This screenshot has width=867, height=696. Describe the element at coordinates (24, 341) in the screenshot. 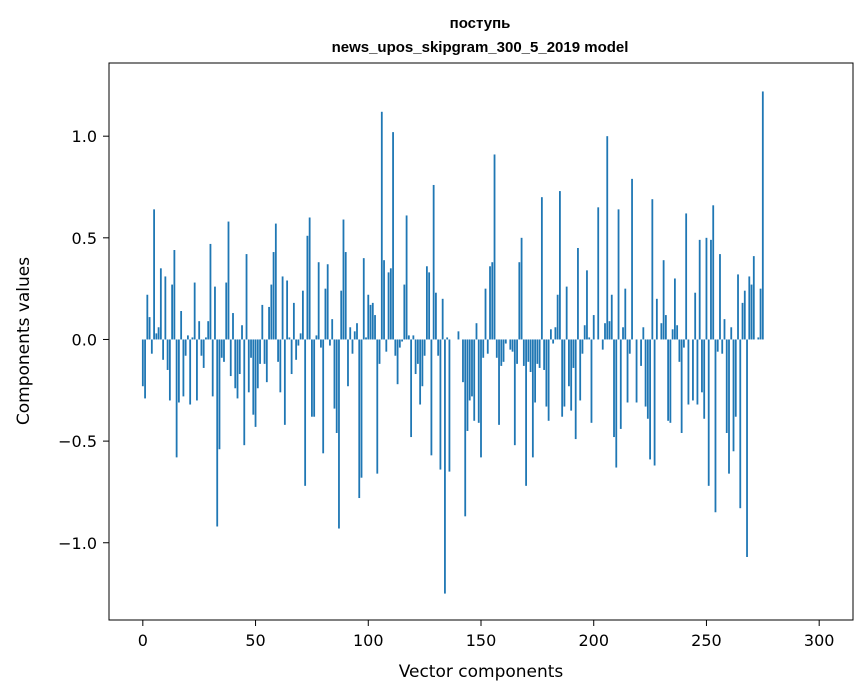

I see `y-axis-label: Components values` at that location.